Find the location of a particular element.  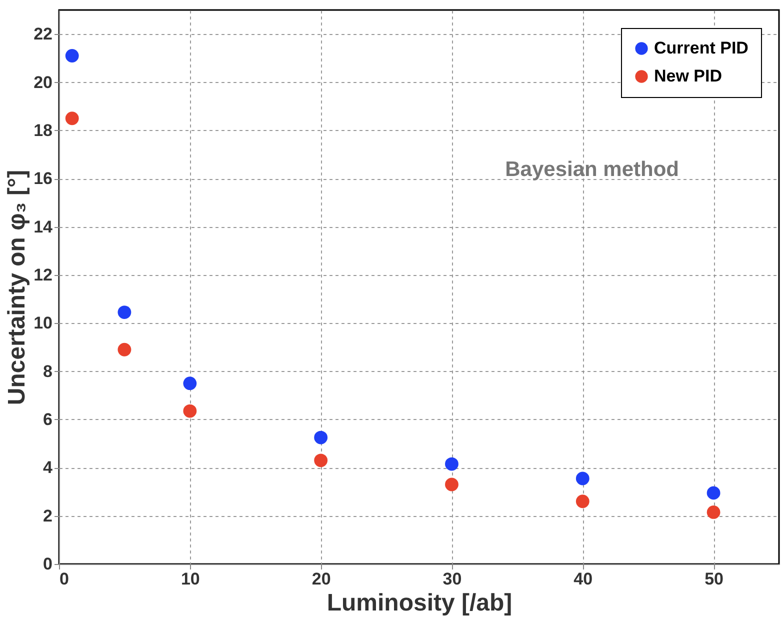

y-tick-label: 12 is located at coordinates (43, 274).